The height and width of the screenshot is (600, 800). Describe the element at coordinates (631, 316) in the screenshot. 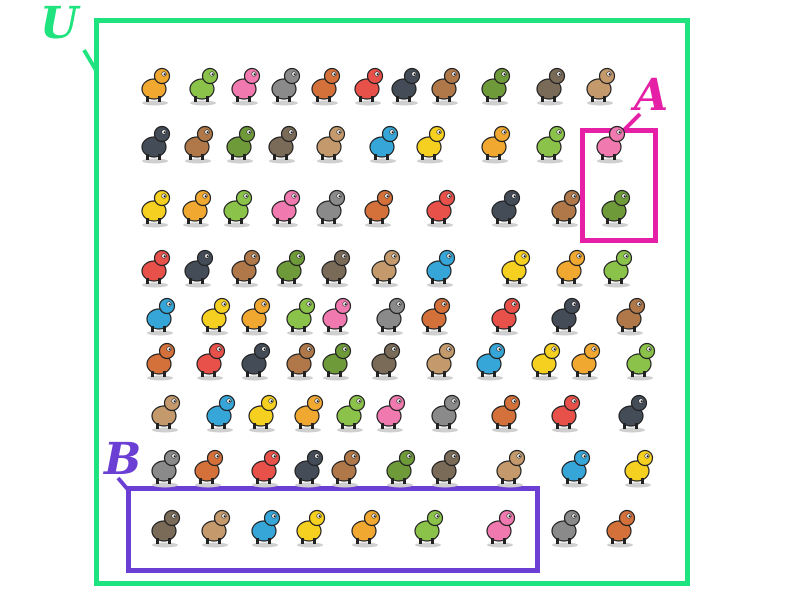

I see `narwhal-icon` at that location.